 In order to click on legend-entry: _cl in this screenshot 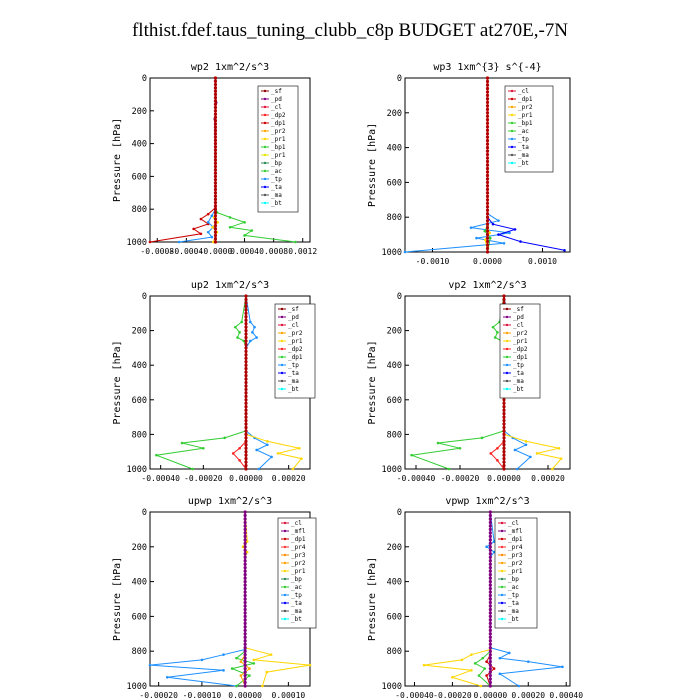, I will do `click(523, 91)`.